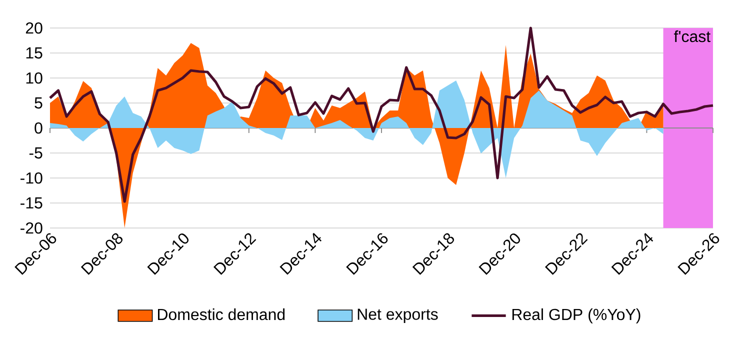 Image resolution: width=743 pixels, height=339 pixels. I want to click on y-tick-label: -15, so click(31, 203).